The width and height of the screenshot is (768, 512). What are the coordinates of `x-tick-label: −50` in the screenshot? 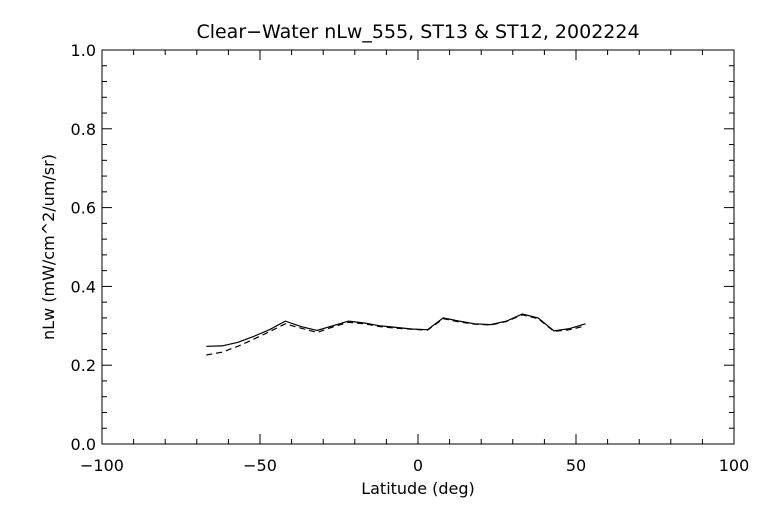 It's located at (260, 465).